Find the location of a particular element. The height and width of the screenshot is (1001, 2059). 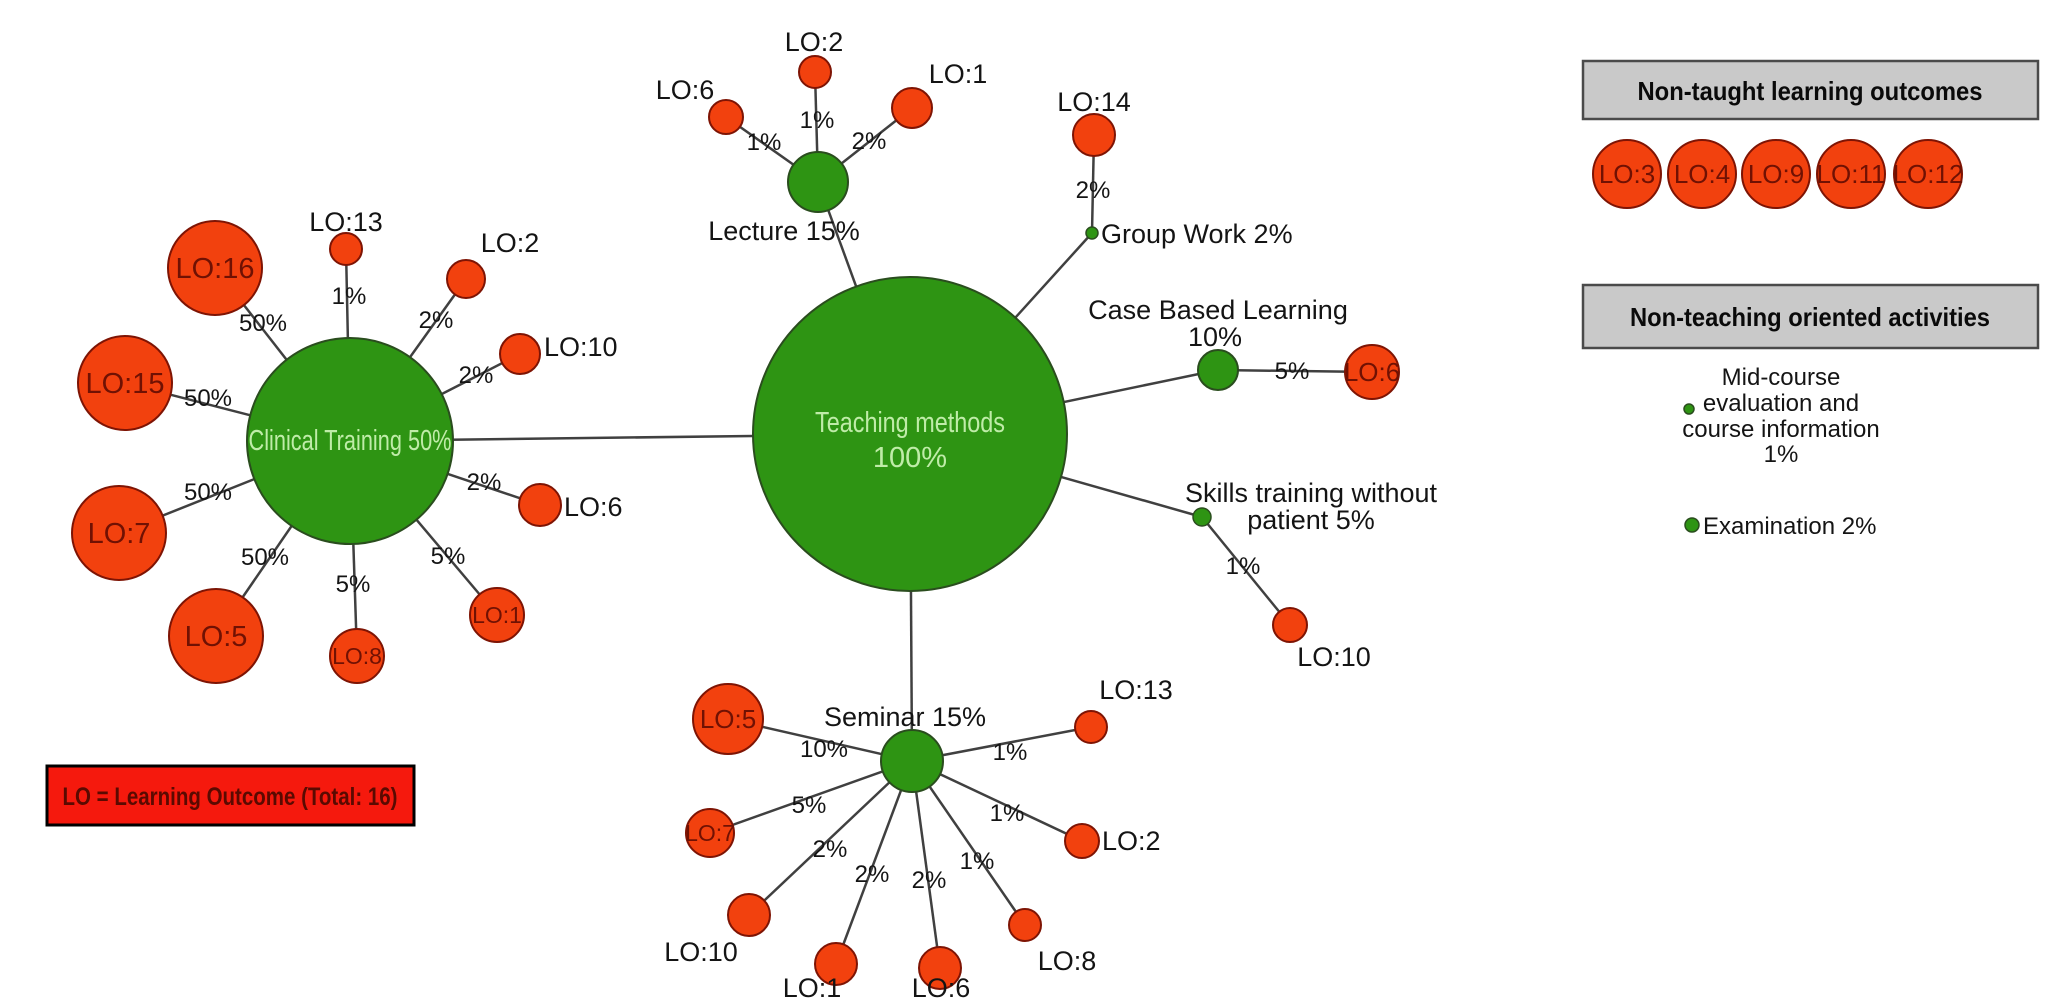

mid-course-line3: course information is located at coordinates (1780, 429).